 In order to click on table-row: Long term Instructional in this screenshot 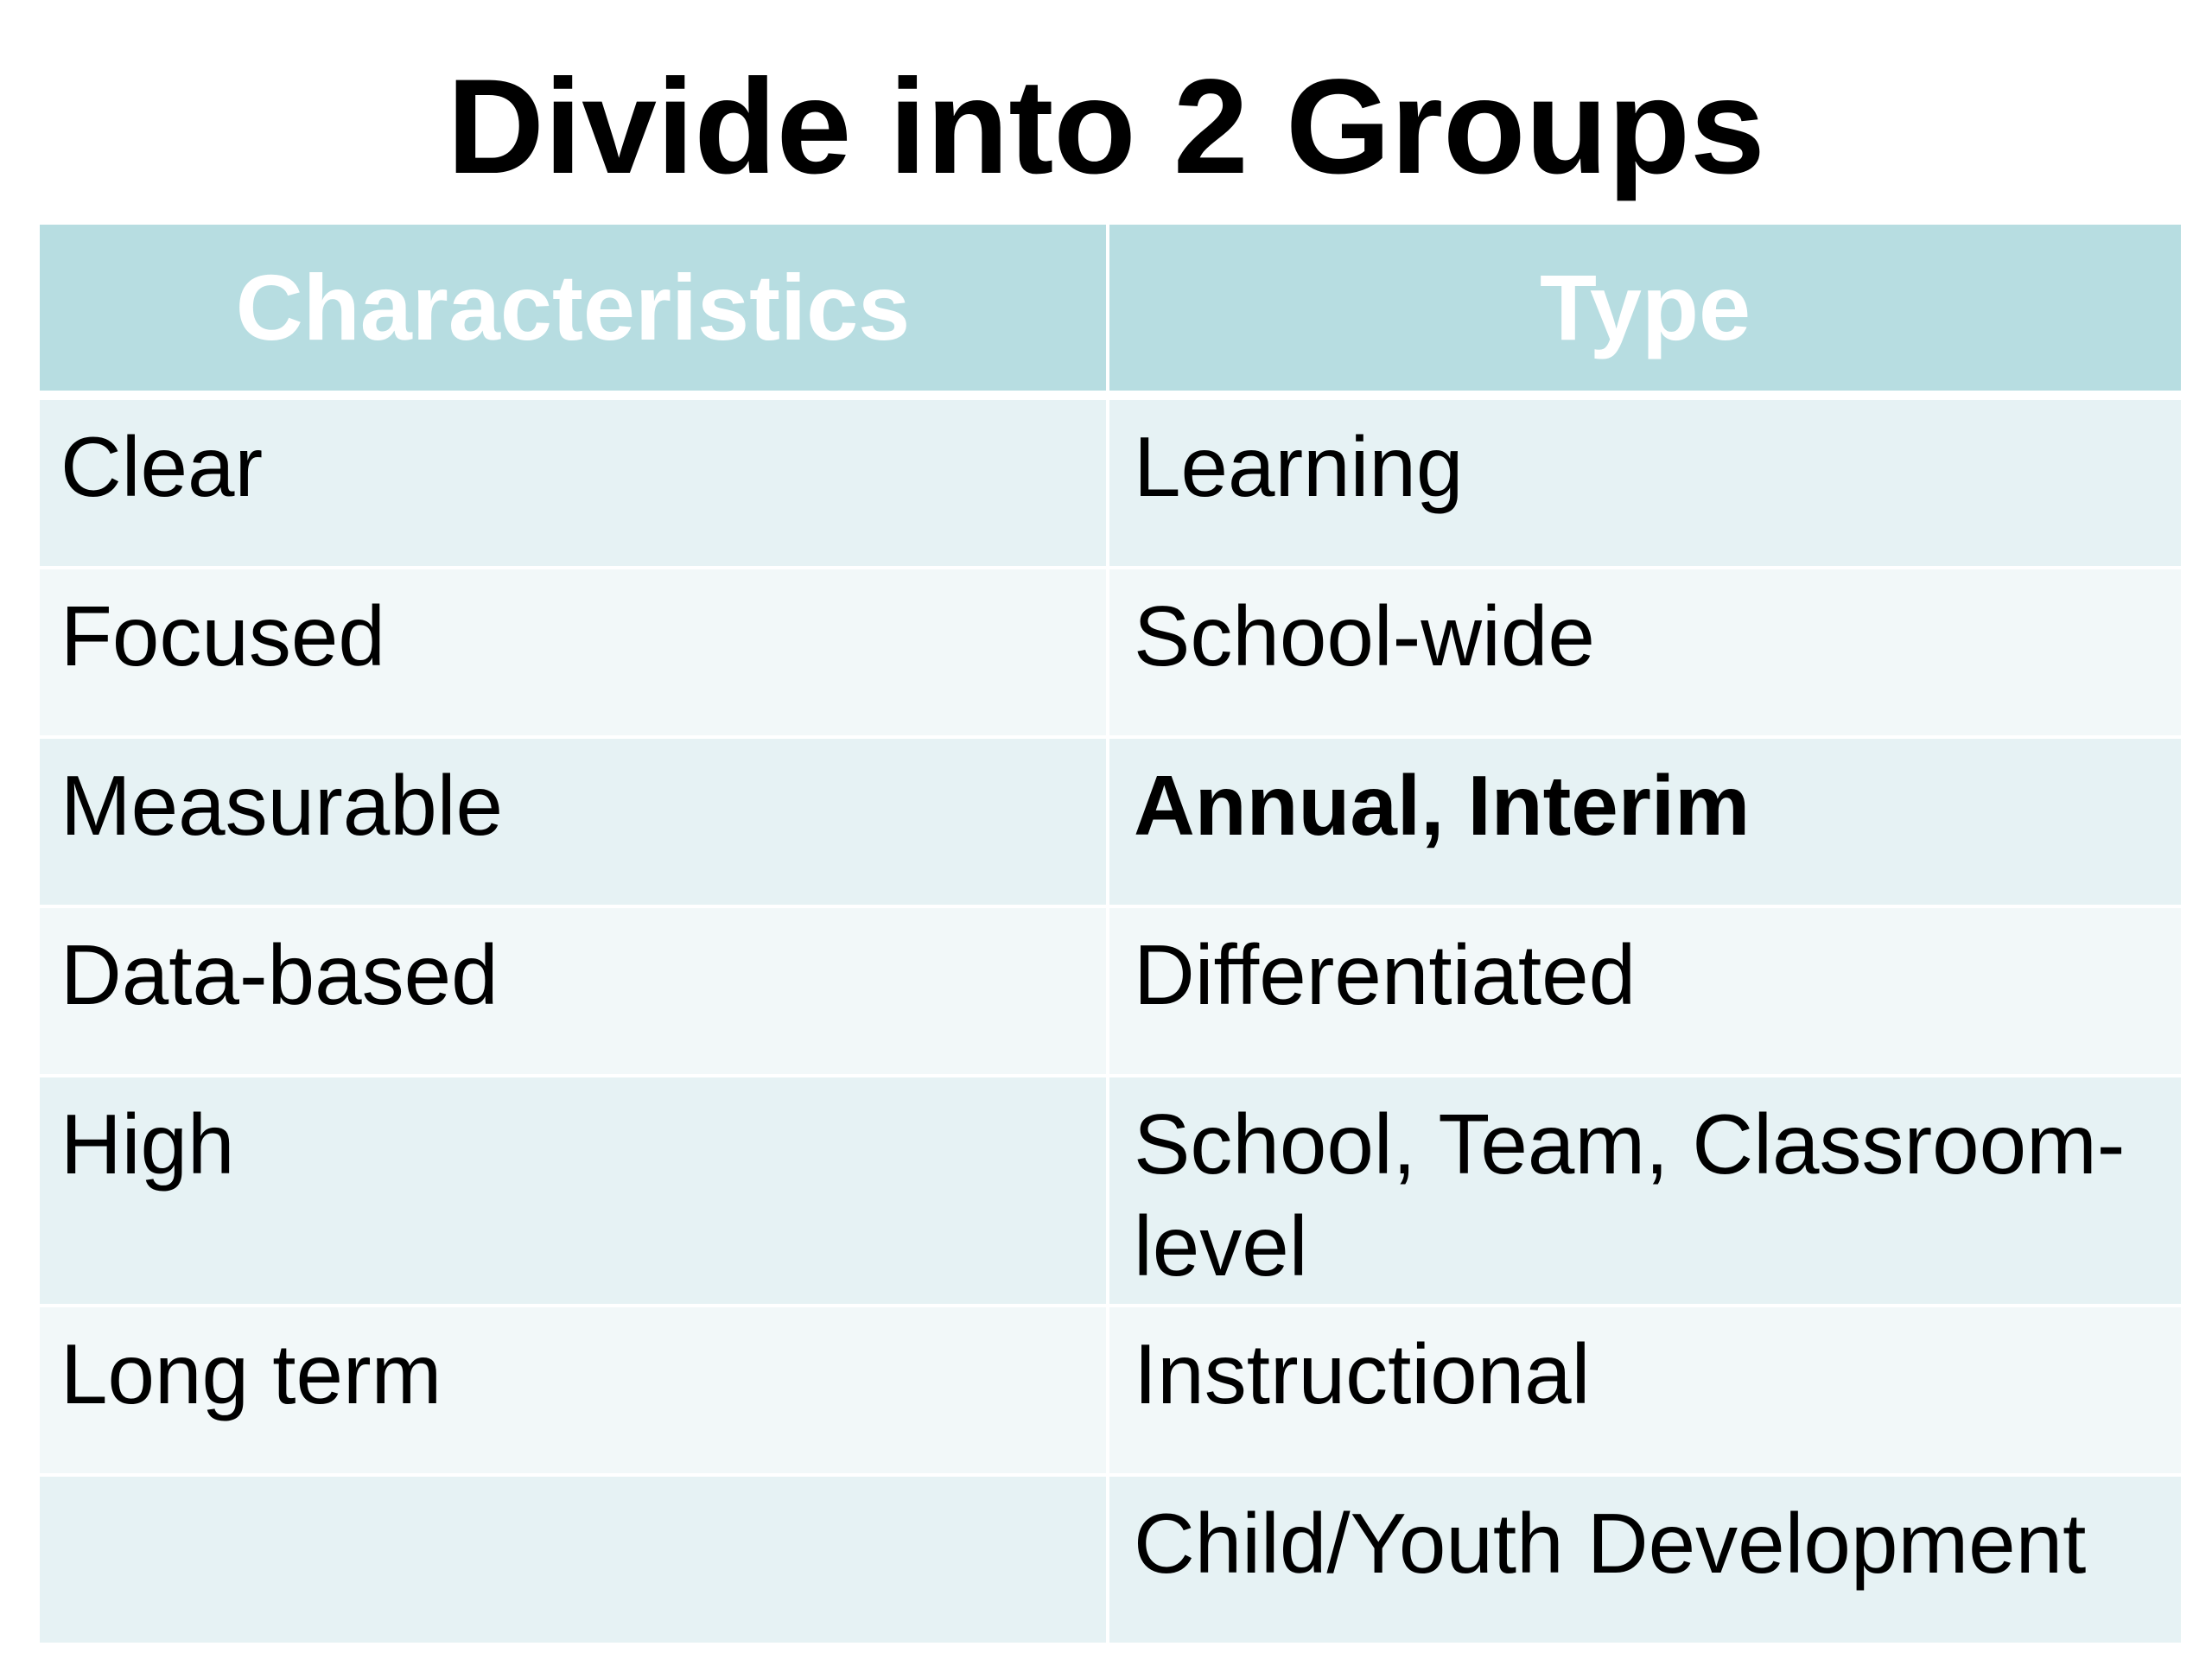, I will do `click(1110, 1392)`.